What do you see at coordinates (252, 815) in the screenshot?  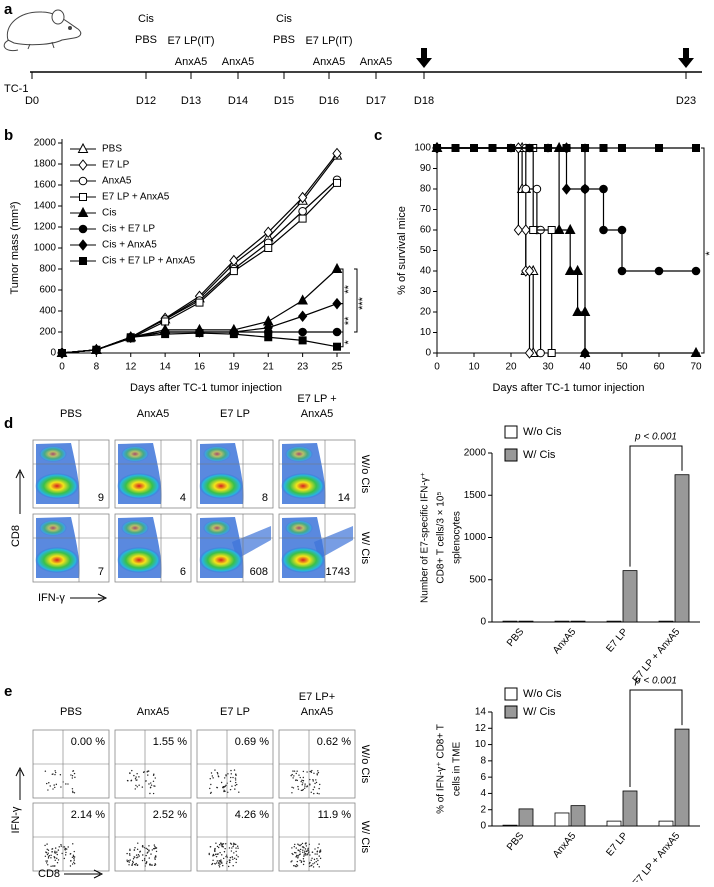 I see `percentage-label: 4.26 %` at bounding box center [252, 815].